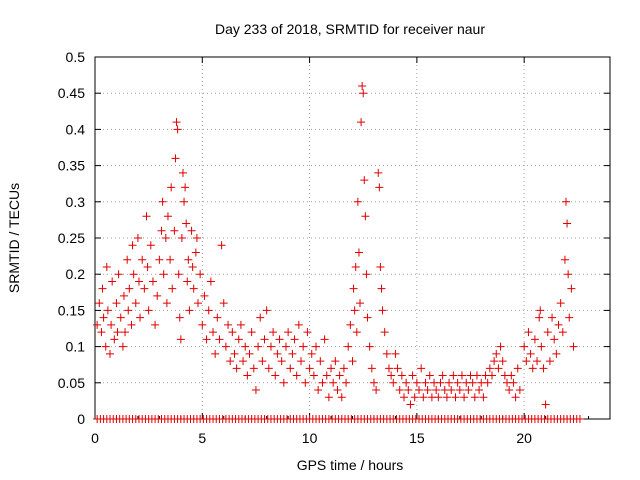 The width and height of the screenshot is (640, 480). What do you see at coordinates (350, 465) in the screenshot?
I see `x-axis-label: GPS time / hours` at bounding box center [350, 465].